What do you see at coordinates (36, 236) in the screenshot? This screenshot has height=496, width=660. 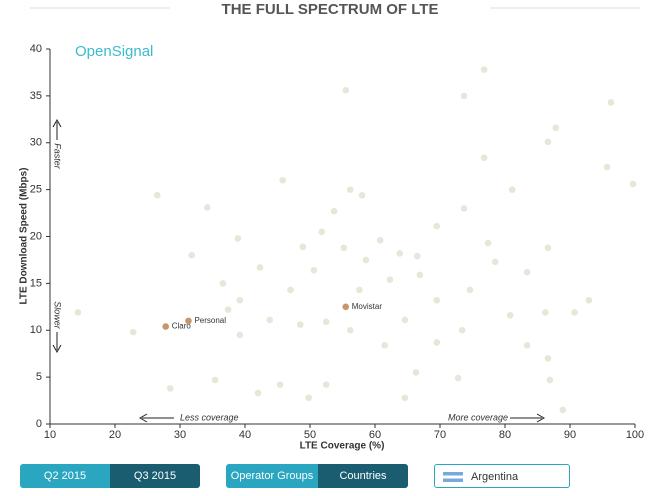 I see `y-tick-label: 20` at bounding box center [36, 236].